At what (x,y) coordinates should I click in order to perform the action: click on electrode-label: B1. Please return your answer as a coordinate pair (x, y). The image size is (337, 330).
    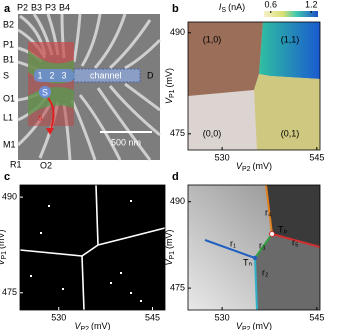
    Looking at the image, I should click on (8, 59).